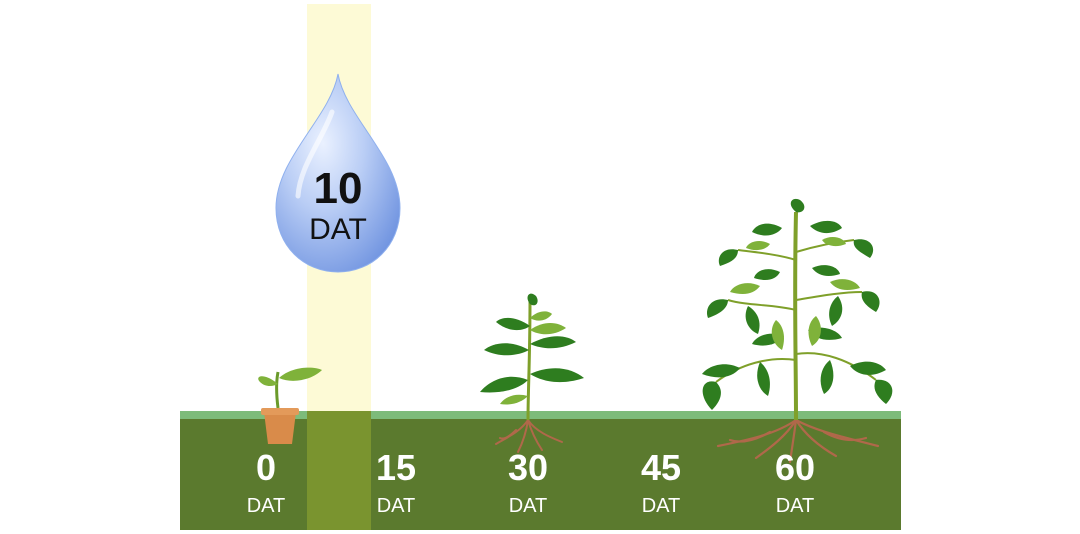  Describe the element at coordinates (797, 331) in the screenshot. I see `mature-tomato-plant-icon` at that location.